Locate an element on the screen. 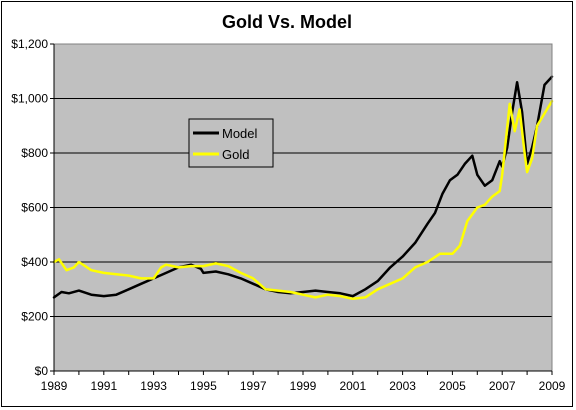 The width and height of the screenshot is (576, 410). legend-label-gold: Gold is located at coordinates (235, 154).